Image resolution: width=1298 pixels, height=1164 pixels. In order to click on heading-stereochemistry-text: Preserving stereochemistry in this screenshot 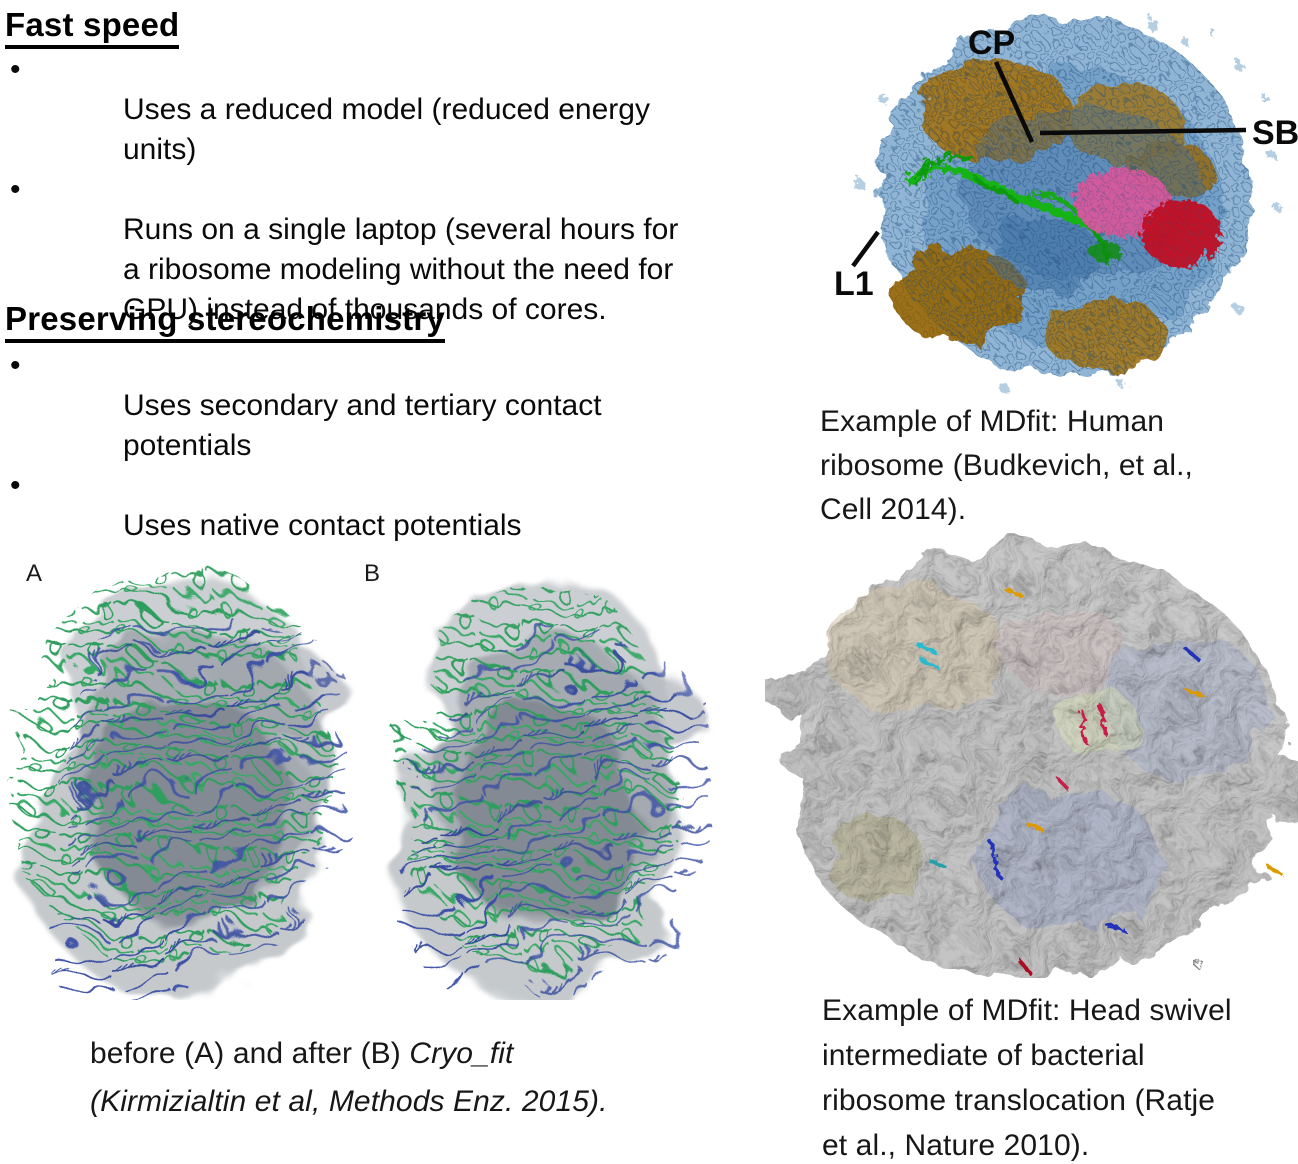, I will do `click(225, 321)`.